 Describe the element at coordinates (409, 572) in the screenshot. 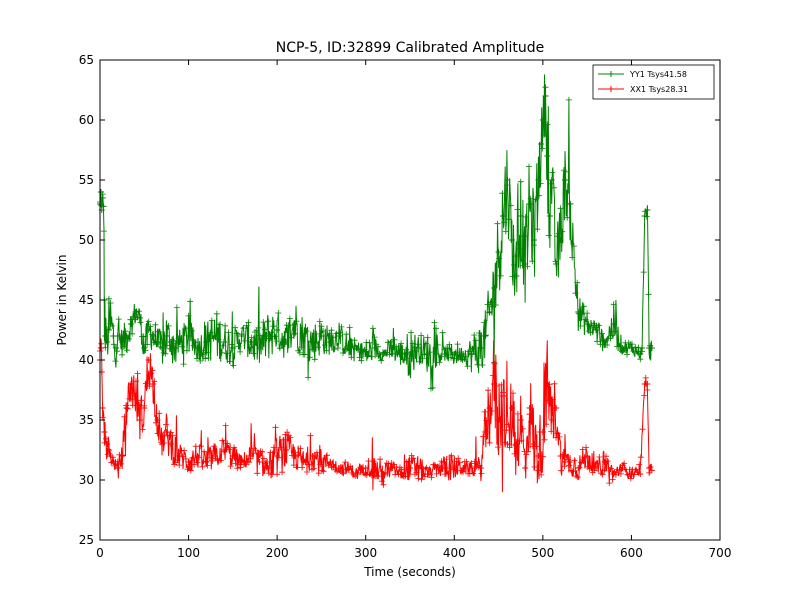

I see `x-axis-title: Time (seconds)` at that location.